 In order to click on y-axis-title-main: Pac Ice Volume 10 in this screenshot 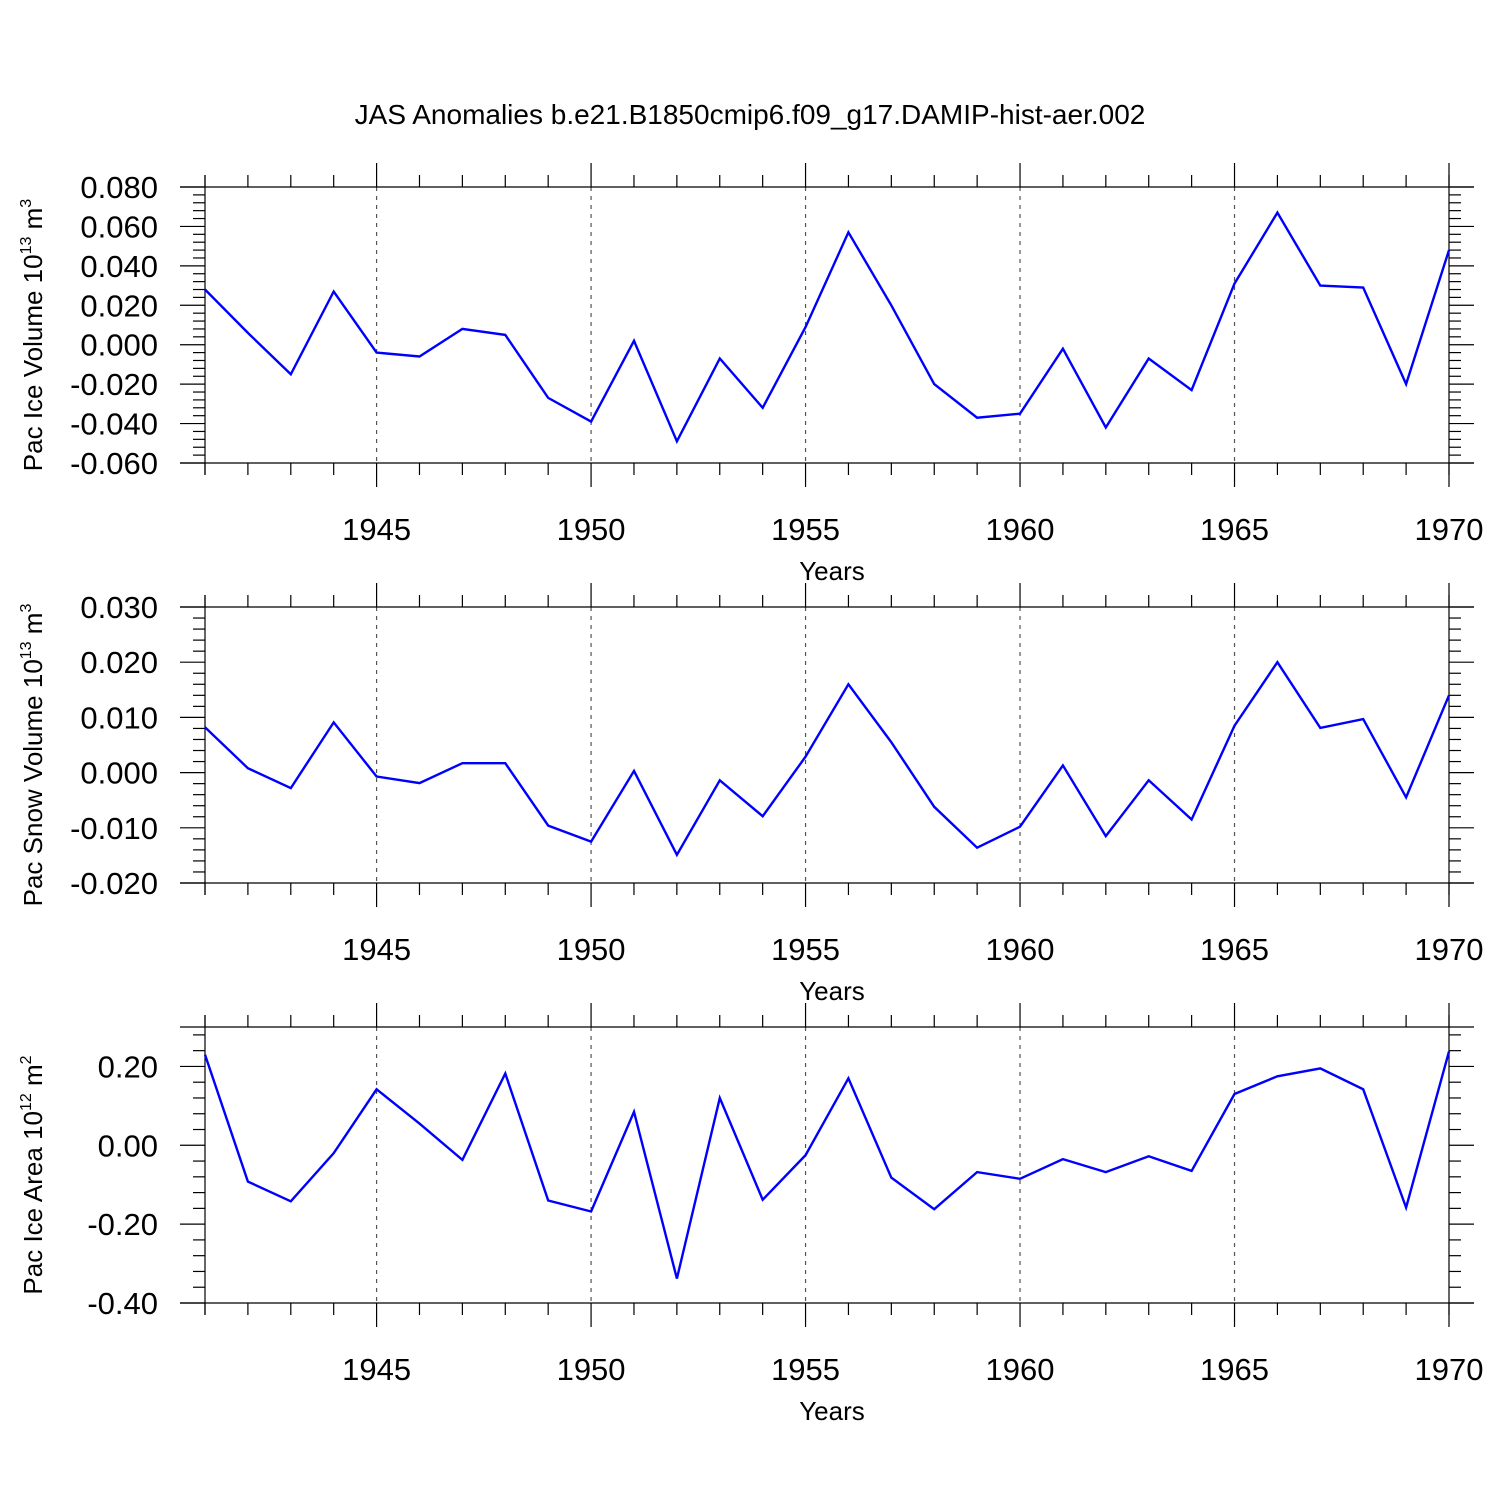, I will do `click(33, 362)`.